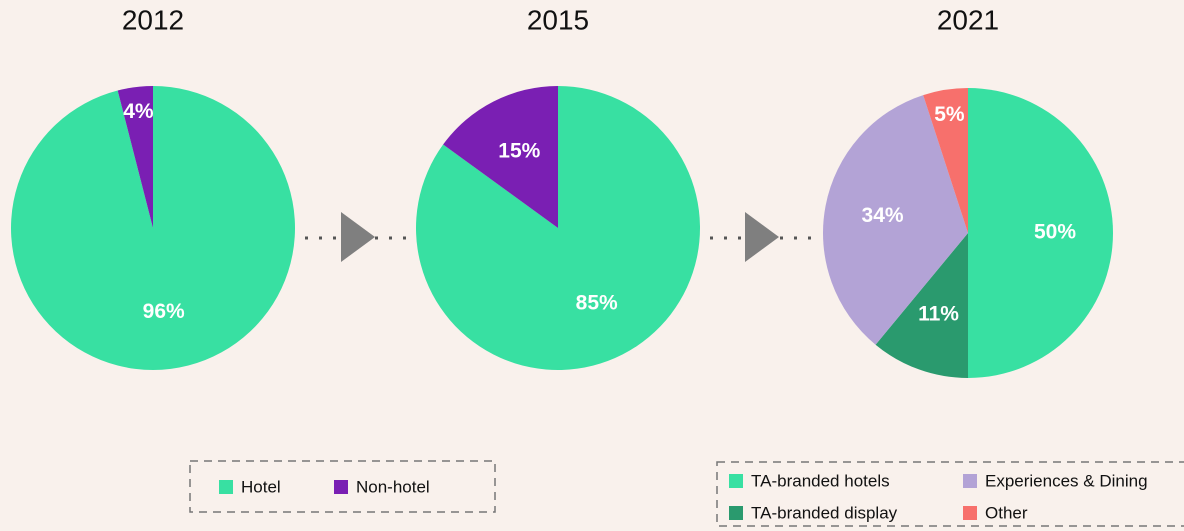  What do you see at coordinates (820, 480) in the screenshot?
I see `legend-label: TA-branded hotels` at bounding box center [820, 480].